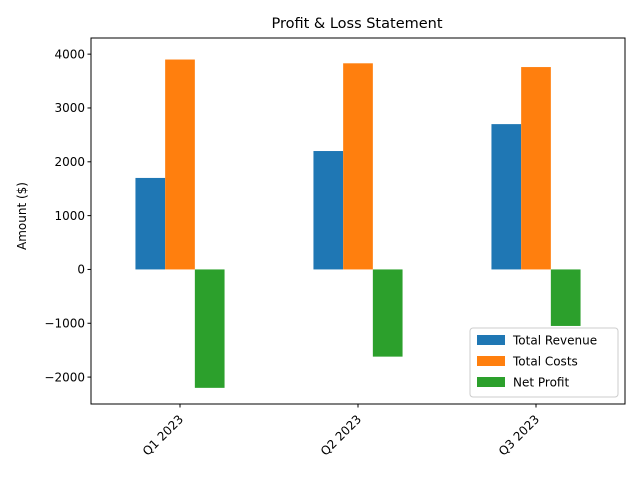 The width and height of the screenshot is (640, 480). I want to click on bar-net-profit-q1-2023, so click(209, 328).